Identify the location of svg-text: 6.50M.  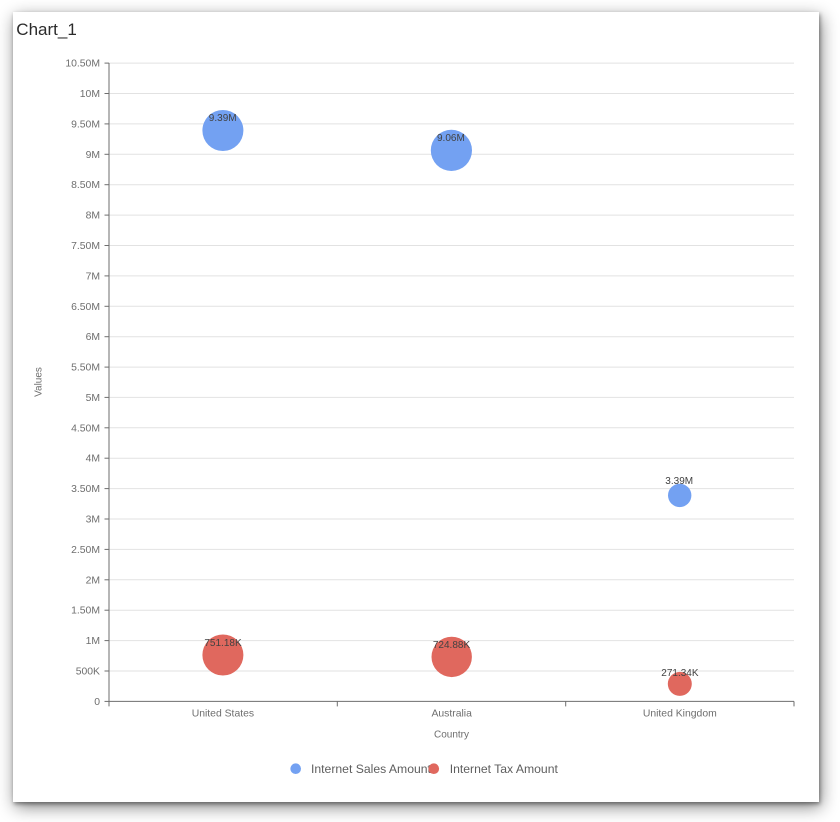
(85, 307).